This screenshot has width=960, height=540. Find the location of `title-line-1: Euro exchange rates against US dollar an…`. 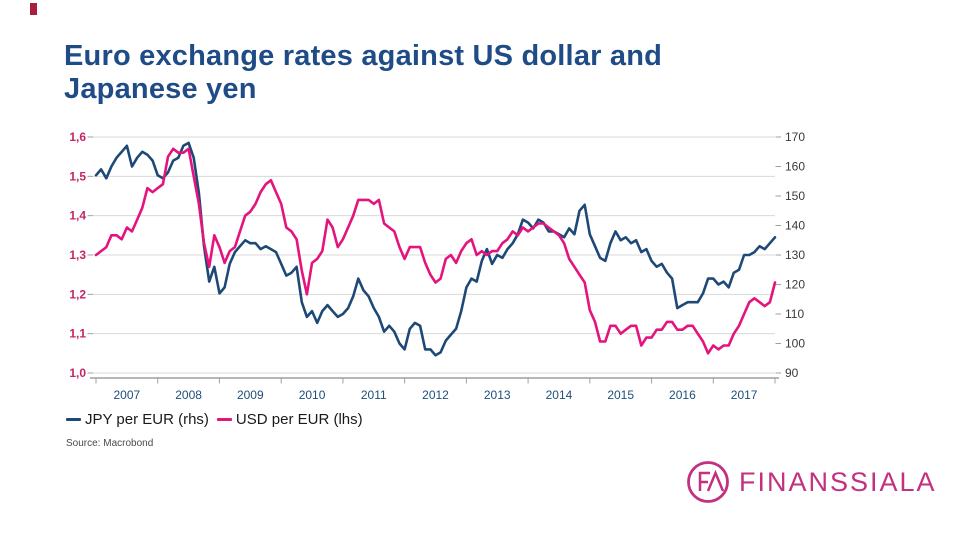

title-line-1: Euro exchange rates against US dollar an… is located at coordinates (363, 56).